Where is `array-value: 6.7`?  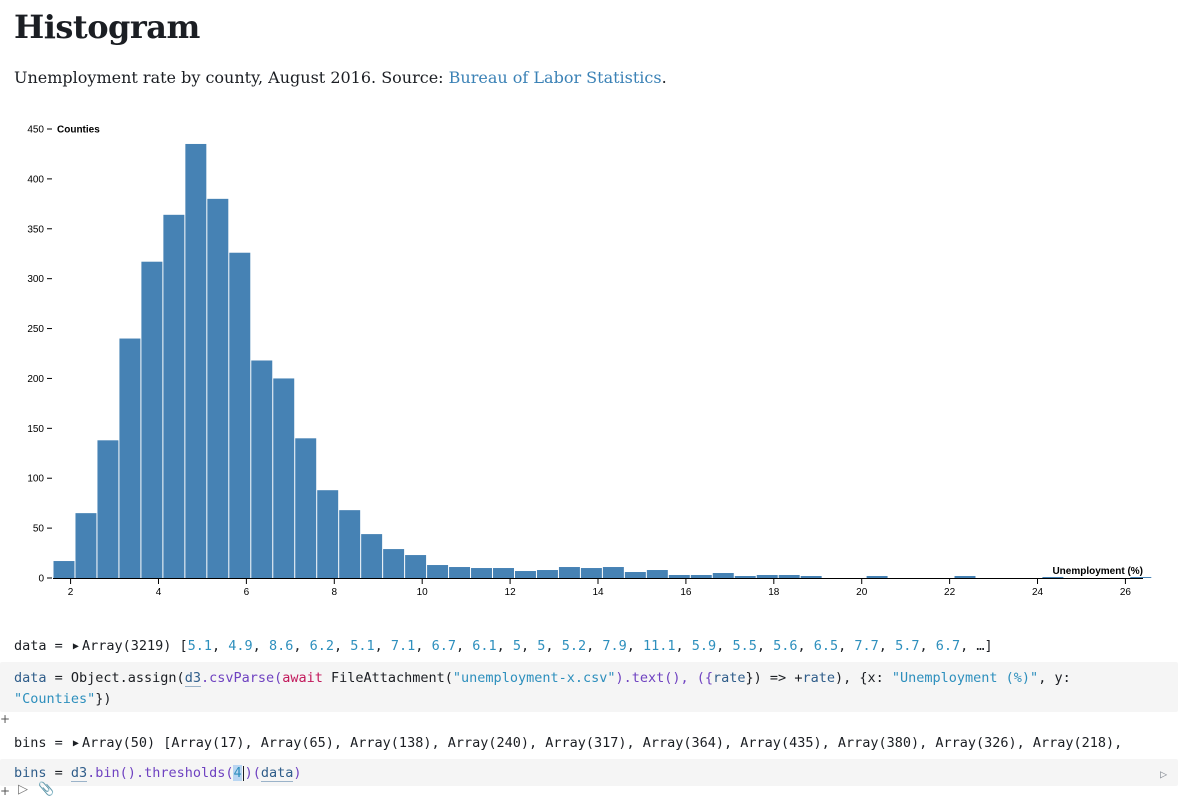
array-value: 6.7 is located at coordinates (443, 646).